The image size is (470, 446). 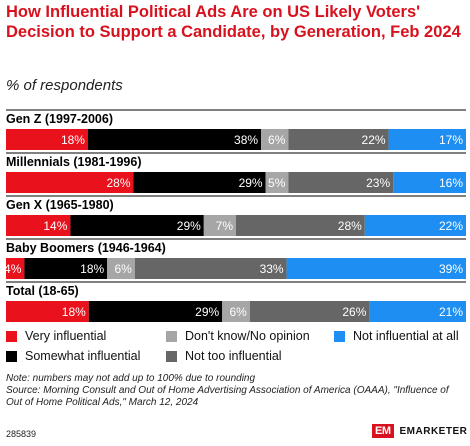 I want to click on legend-dont-know: Don't know/No opinion, so click(x=238, y=336).